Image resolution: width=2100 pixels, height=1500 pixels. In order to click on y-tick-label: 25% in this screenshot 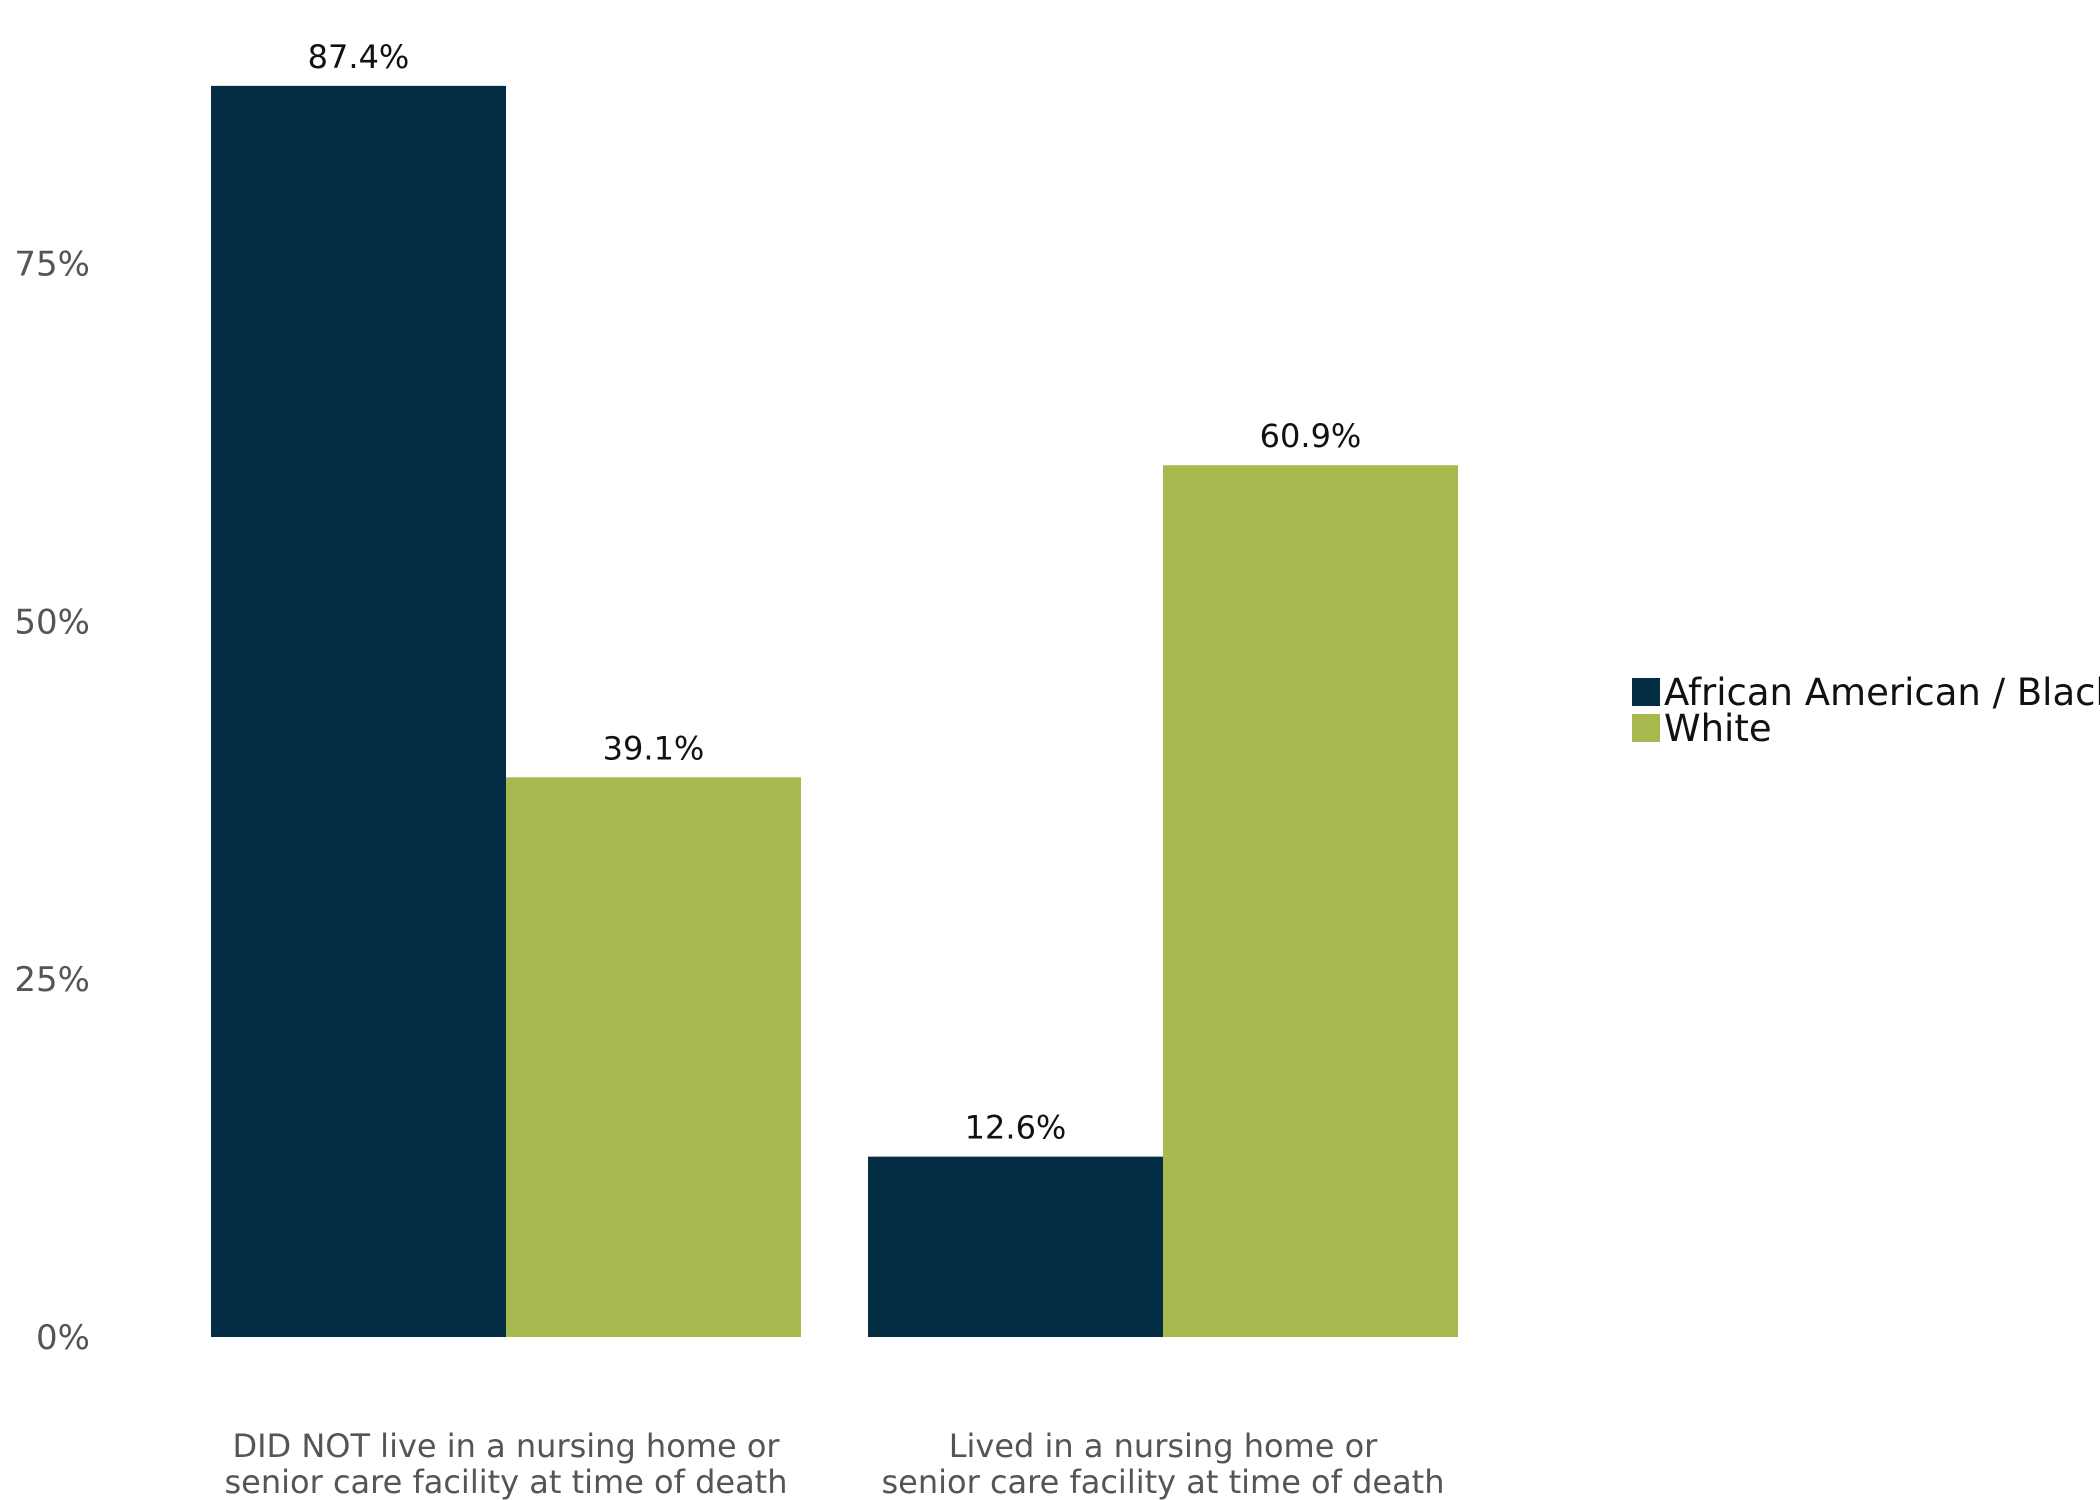, I will do `click(52, 980)`.